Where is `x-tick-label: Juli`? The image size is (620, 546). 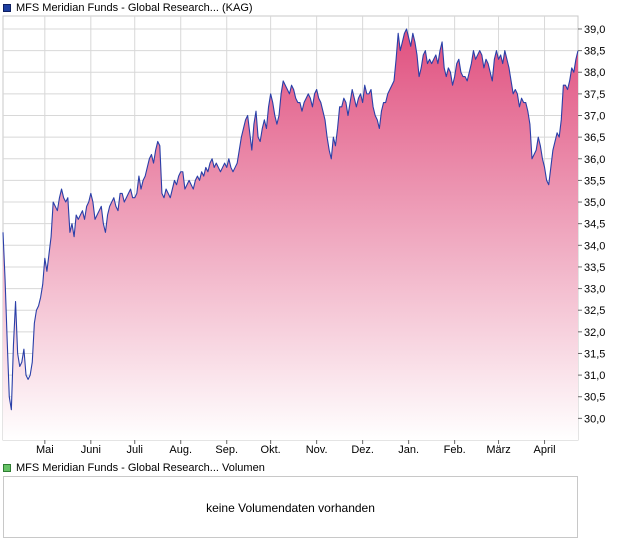
x-tick-label: Juli is located at coordinates (134, 450).